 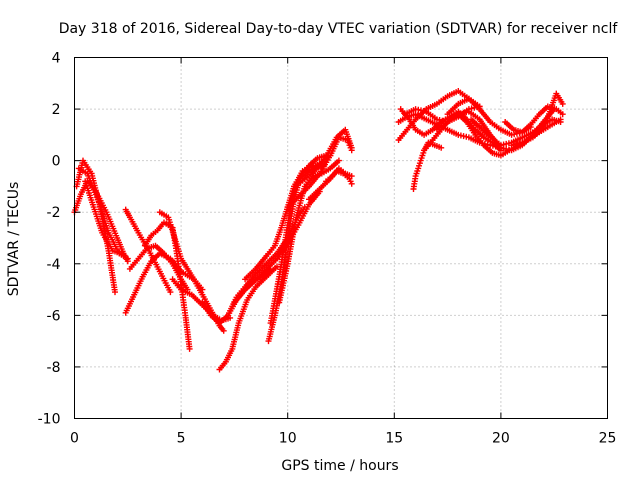 I want to click on x-tick-label: 15, so click(x=394, y=439).